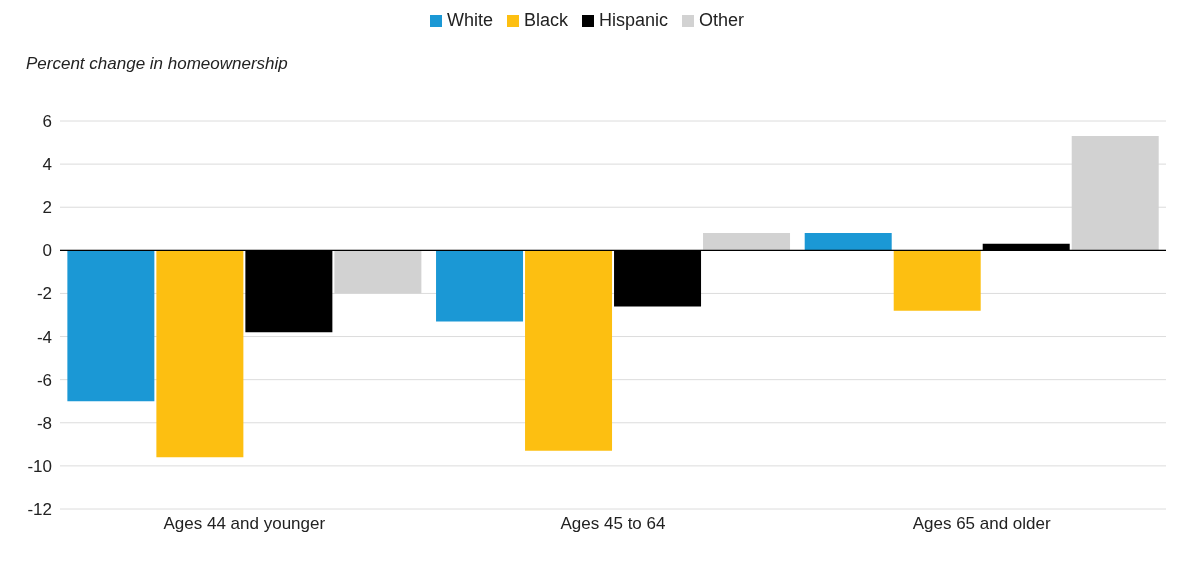 Image resolution: width=1184 pixels, height=565 pixels. What do you see at coordinates (244, 524) in the screenshot?
I see `x-tick-label: Ages 44 and younger` at bounding box center [244, 524].